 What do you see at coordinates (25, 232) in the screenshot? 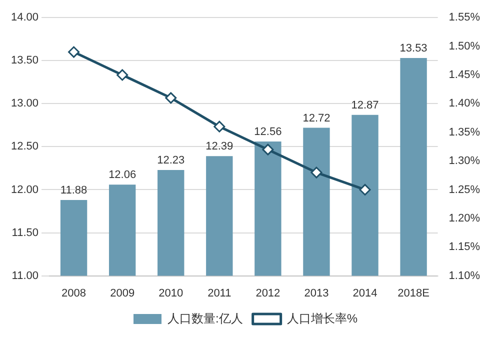
I see `y-tick-label: 11.50` at bounding box center [25, 232].